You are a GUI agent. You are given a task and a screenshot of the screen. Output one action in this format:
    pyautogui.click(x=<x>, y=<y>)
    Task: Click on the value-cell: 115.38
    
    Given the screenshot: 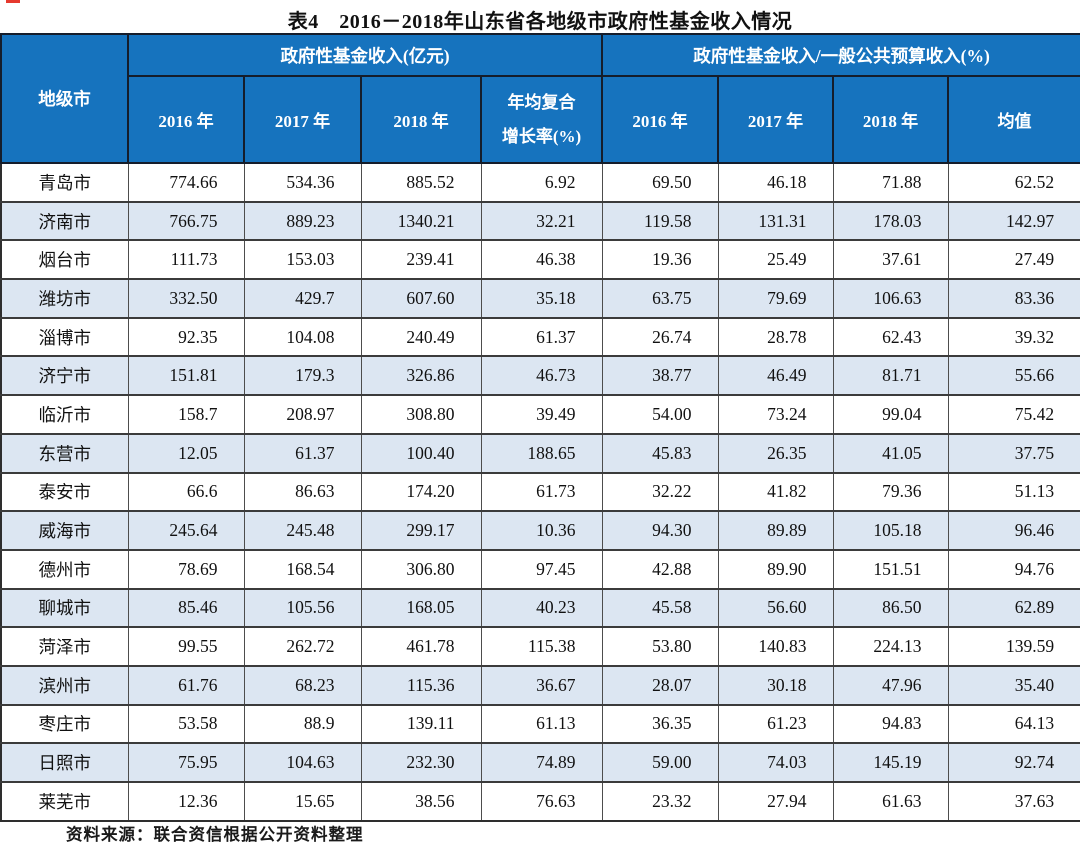 What is the action you would take?
    pyautogui.click(x=541, y=646)
    